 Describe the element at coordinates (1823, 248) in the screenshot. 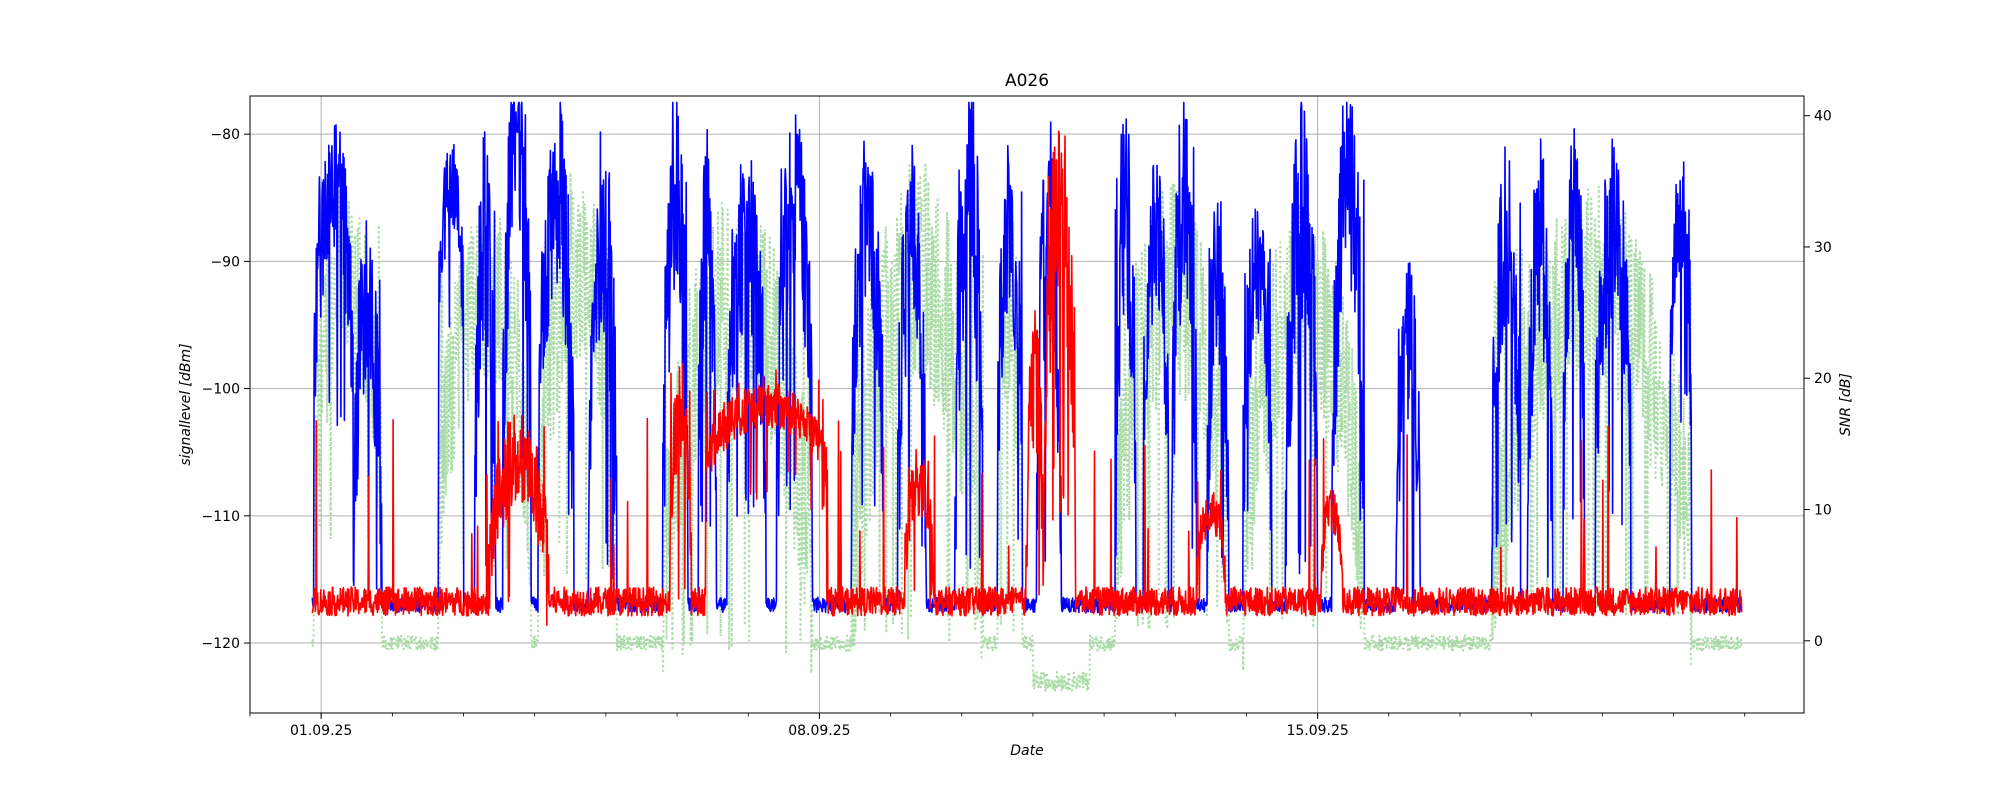

I see `y2-tick-label: 30` at that location.